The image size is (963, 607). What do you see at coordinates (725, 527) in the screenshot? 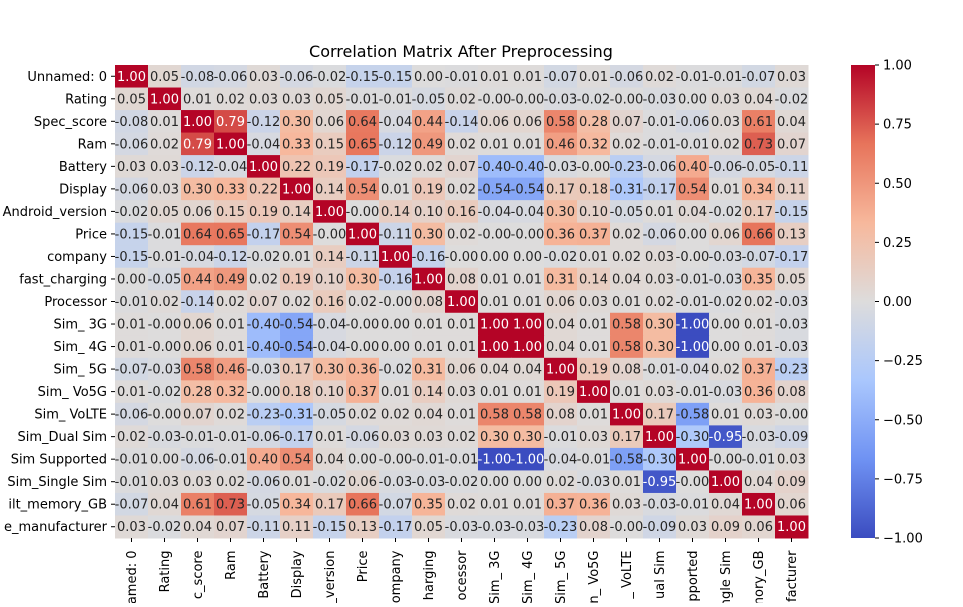
I see `cell-value-label: 0.09` at bounding box center [725, 527].